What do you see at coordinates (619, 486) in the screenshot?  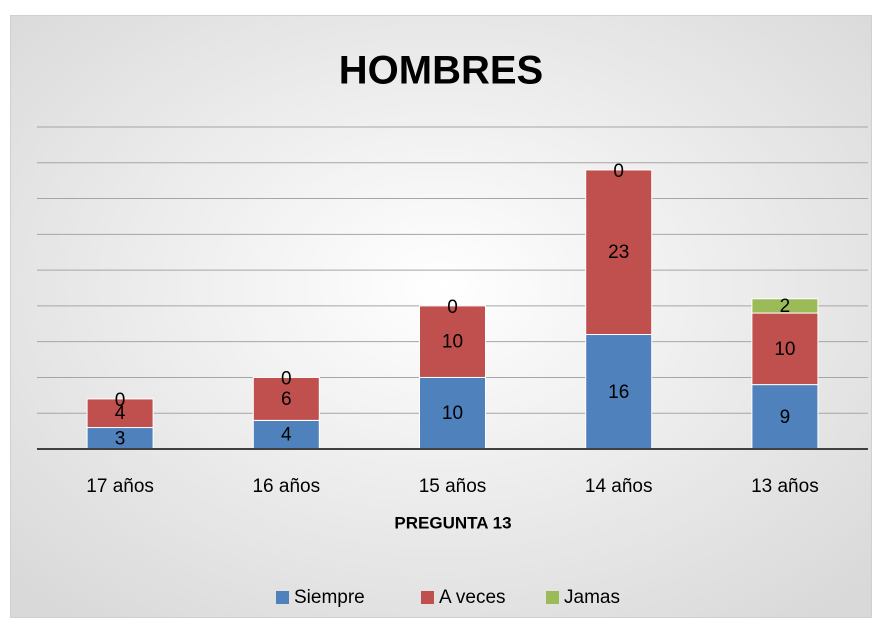 I see `x-tick-label: 14 años` at bounding box center [619, 486].